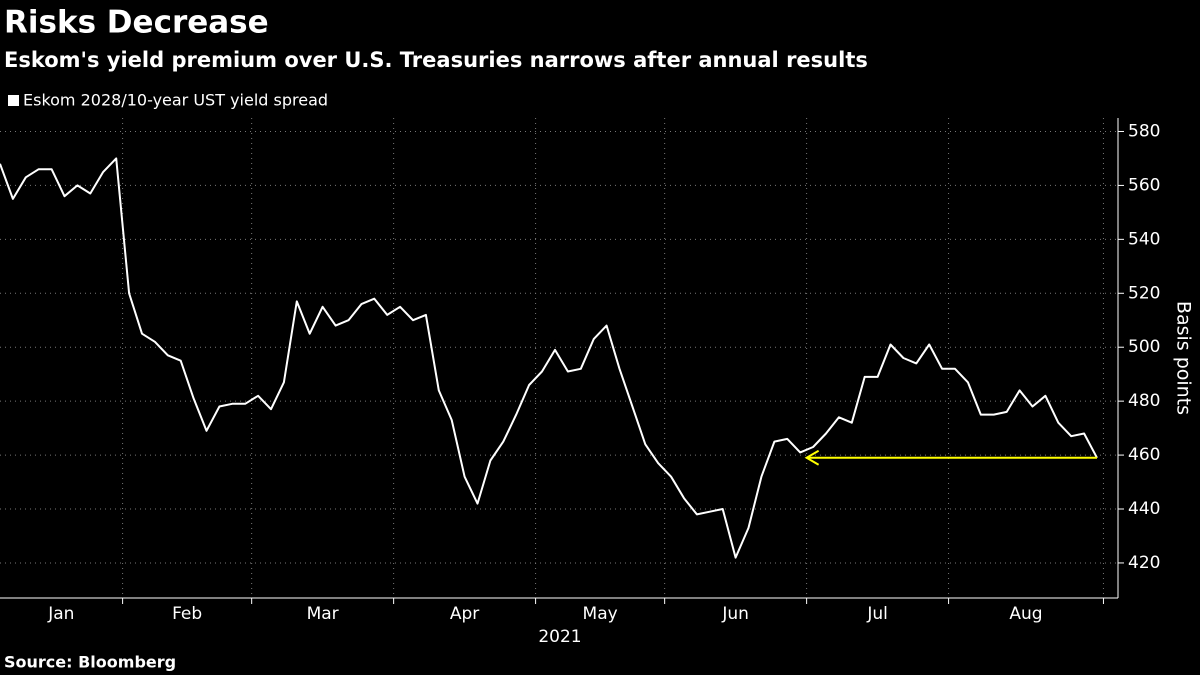  I want to click on y-tick-label: 580, so click(1144, 131).